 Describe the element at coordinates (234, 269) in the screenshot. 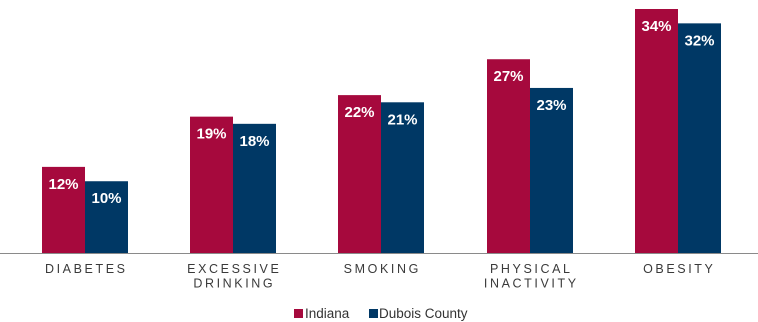

I see `category-label-1-0: EXCESSIVE` at that location.